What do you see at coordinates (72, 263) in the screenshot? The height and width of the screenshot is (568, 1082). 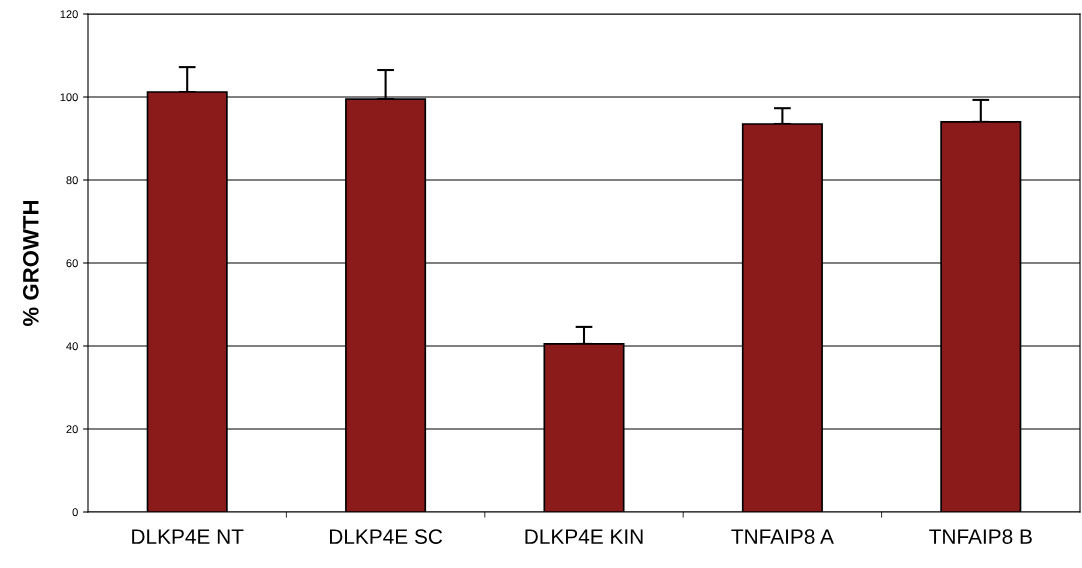 I see `y-tick-label: 60` at bounding box center [72, 263].